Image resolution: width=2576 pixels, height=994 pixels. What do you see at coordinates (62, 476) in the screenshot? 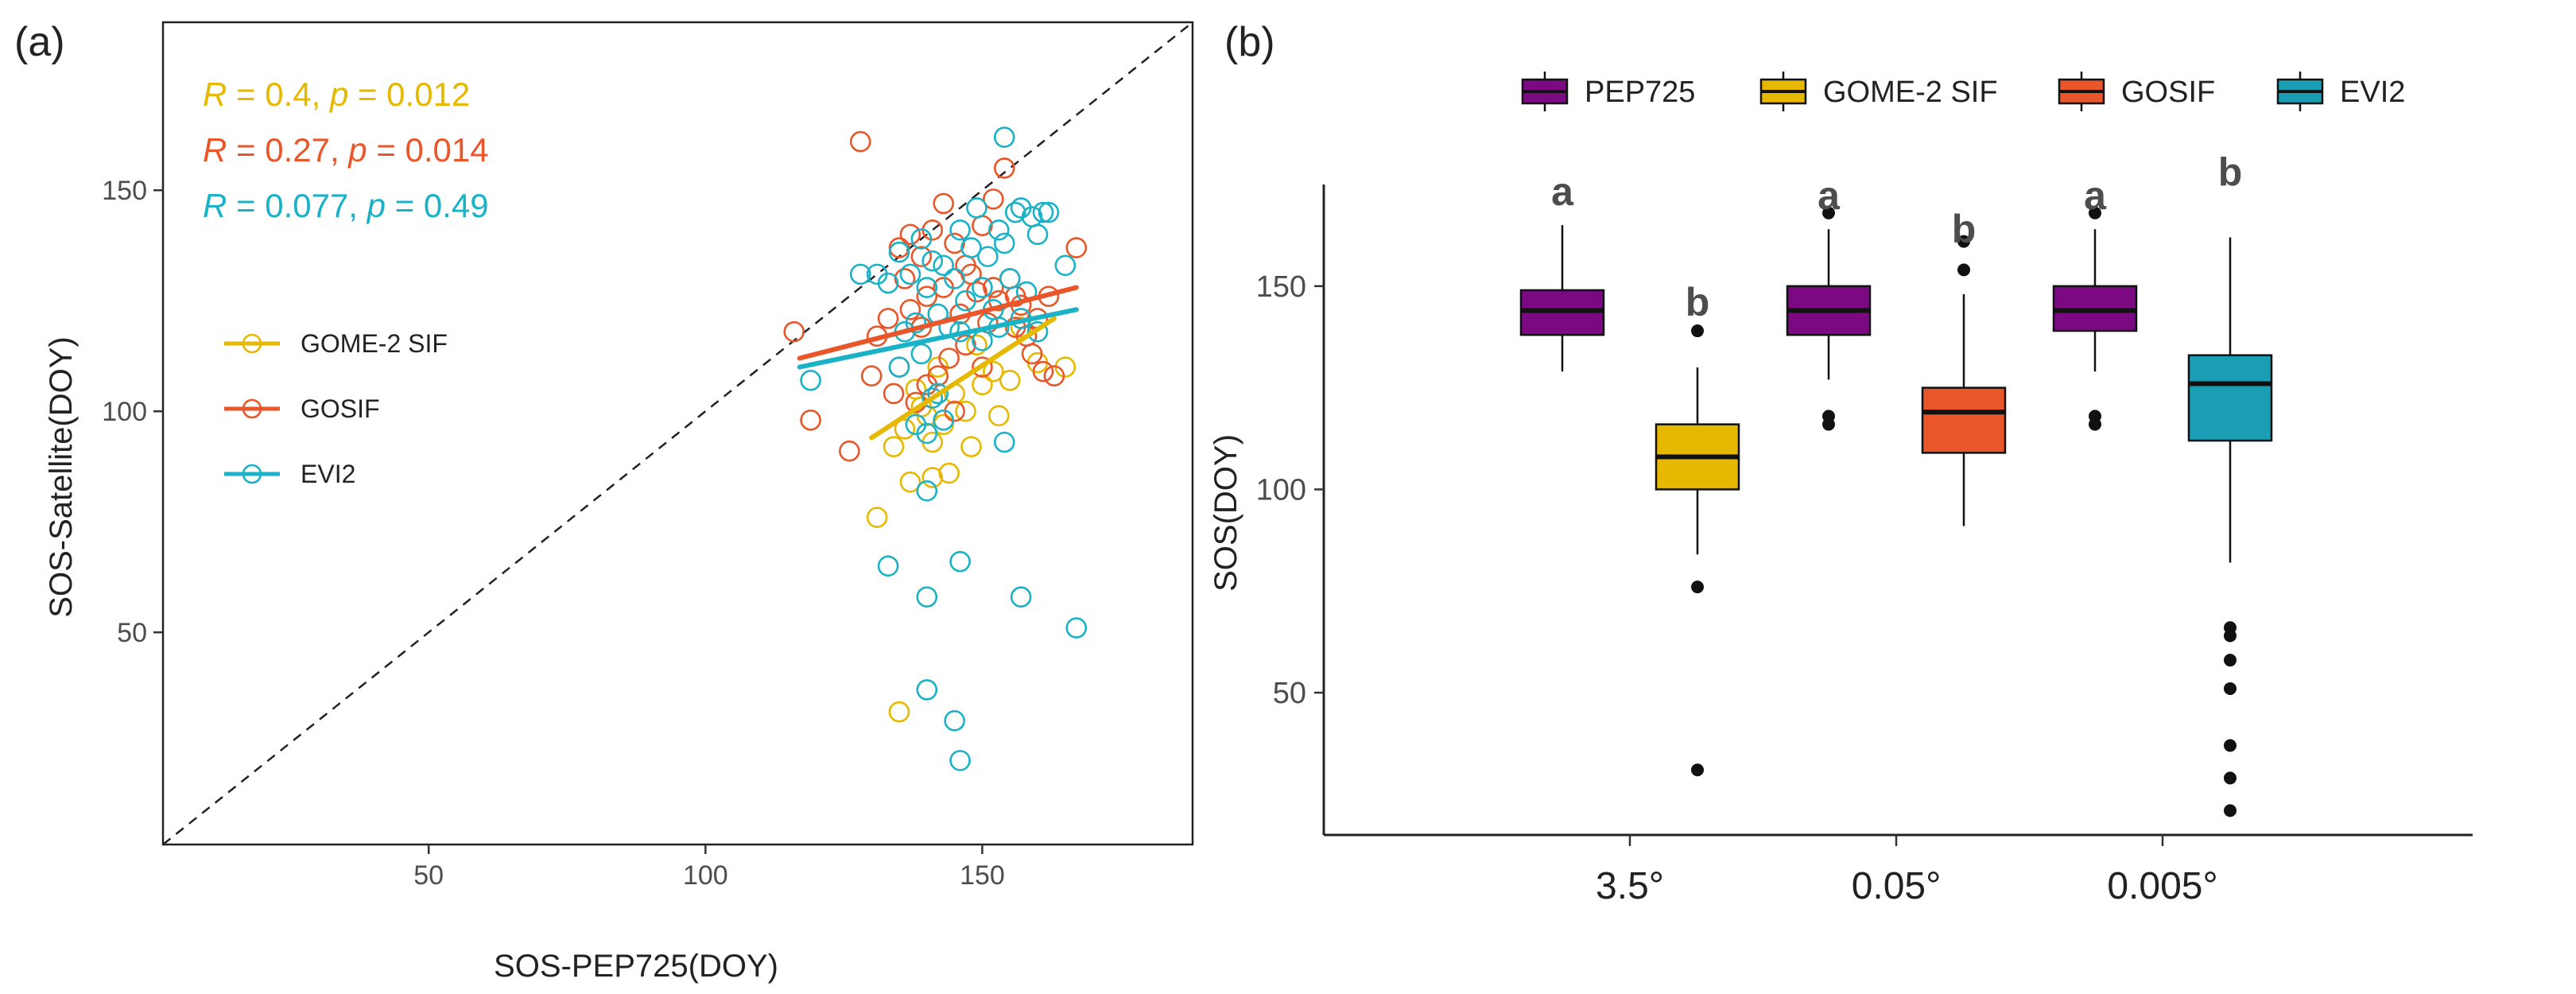
I see `panel-a-ylabel: SOS-Satellite(DOY)` at bounding box center [62, 476].